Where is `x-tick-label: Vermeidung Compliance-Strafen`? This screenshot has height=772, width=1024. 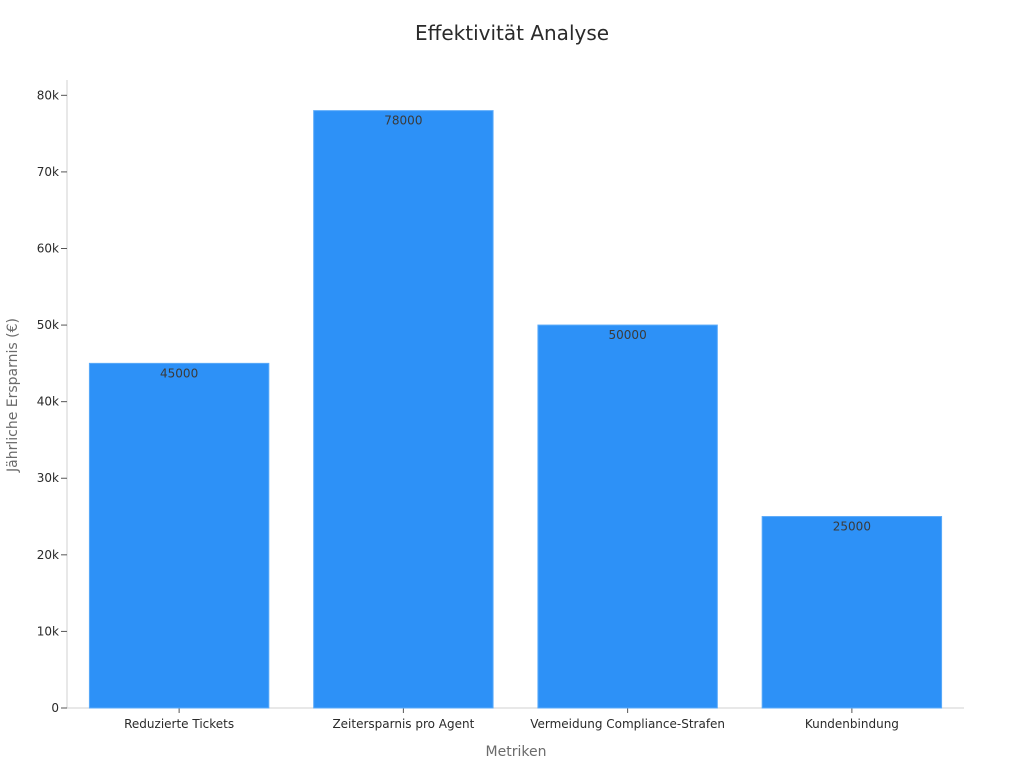
x-tick-label: Vermeidung Compliance-Strafen is located at coordinates (627, 724).